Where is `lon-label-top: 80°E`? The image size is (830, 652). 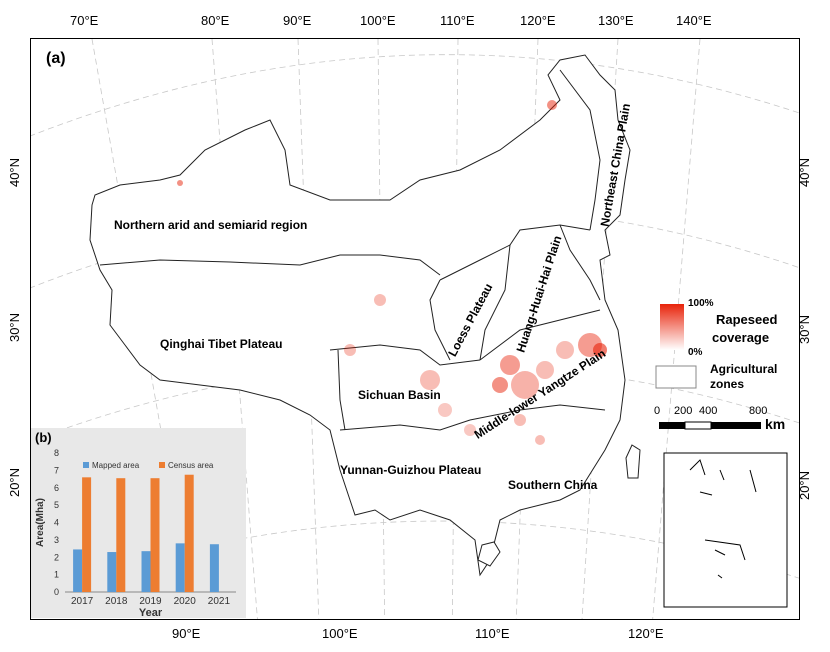 lon-label-top: 80°E is located at coordinates (215, 20).